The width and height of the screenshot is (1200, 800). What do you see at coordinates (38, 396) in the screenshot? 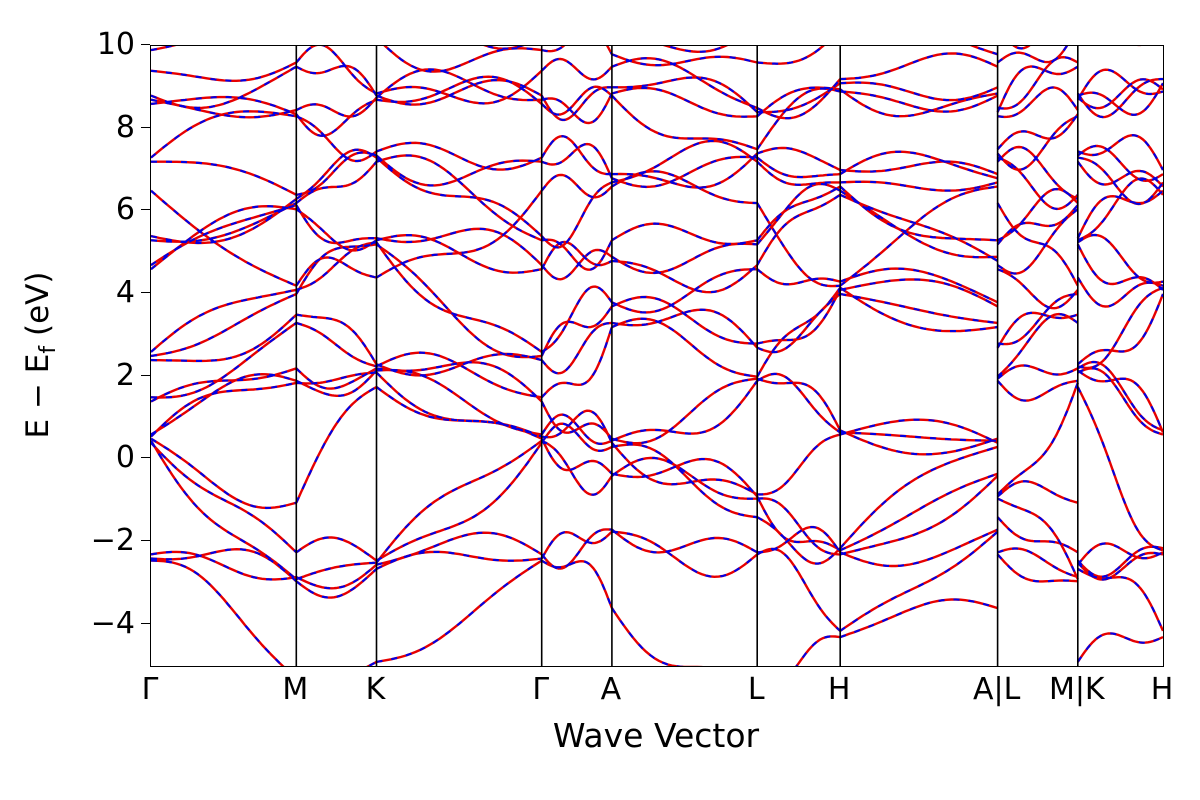
I see `y-axis-label-main: E − E` at bounding box center [38, 396].